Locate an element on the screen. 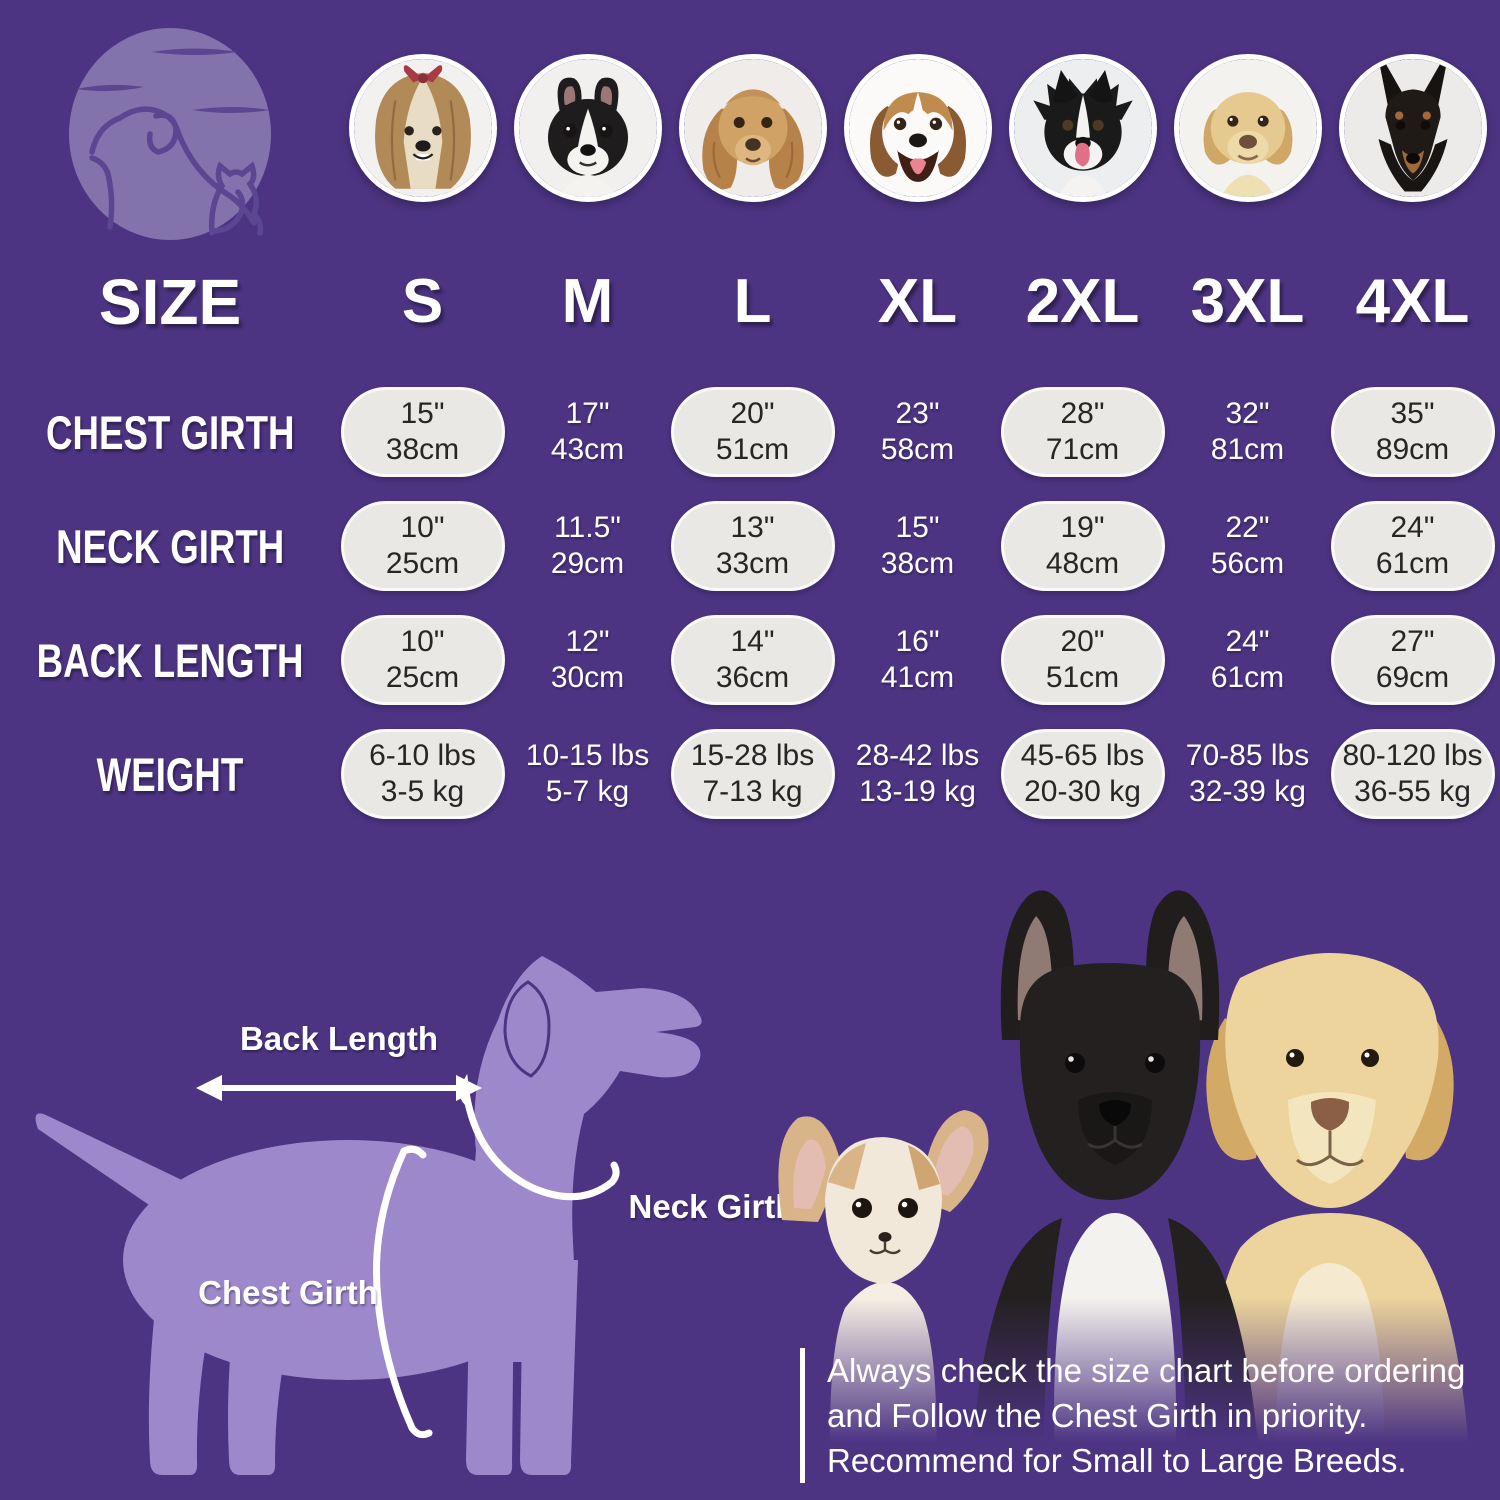 Image resolution: width=1500 pixels, height=1500 pixels. cocker-spaniel-icon is located at coordinates (752, 127).